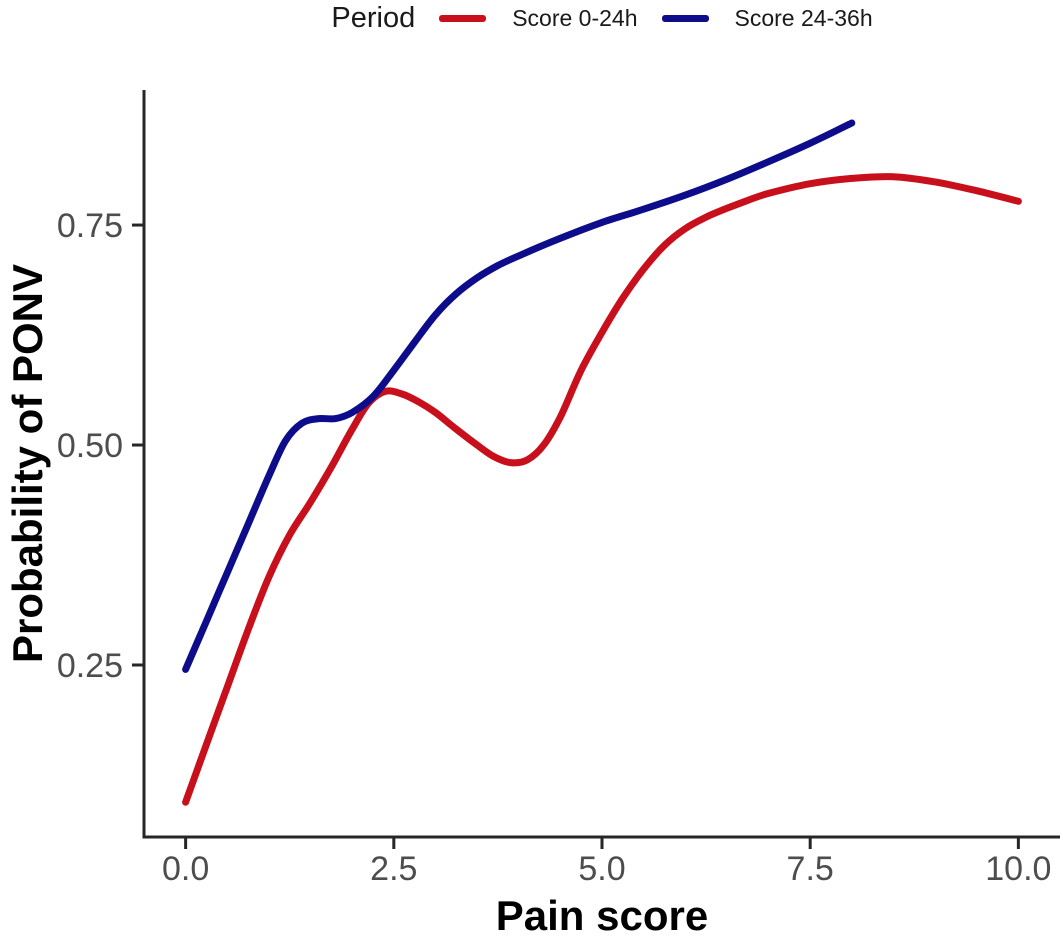 This screenshot has height=936, width=1063. Describe the element at coordinates (803, 17) in the screenshot. I see `legend-label-score-24-36h: Score 24-36h` at that location.